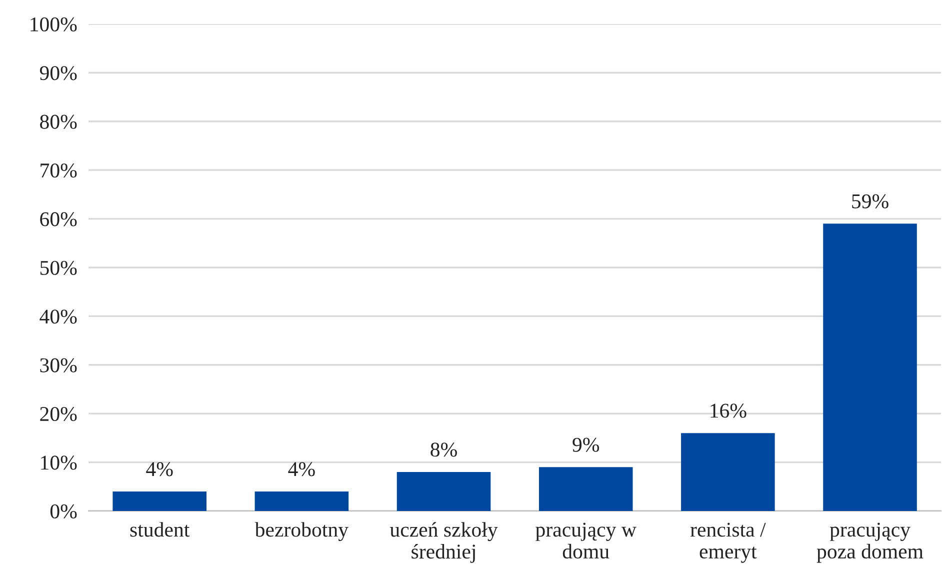 The height and width of the screenshot is (581, 942). I want to click on y-tick-label: 30%, so click(58, 365).